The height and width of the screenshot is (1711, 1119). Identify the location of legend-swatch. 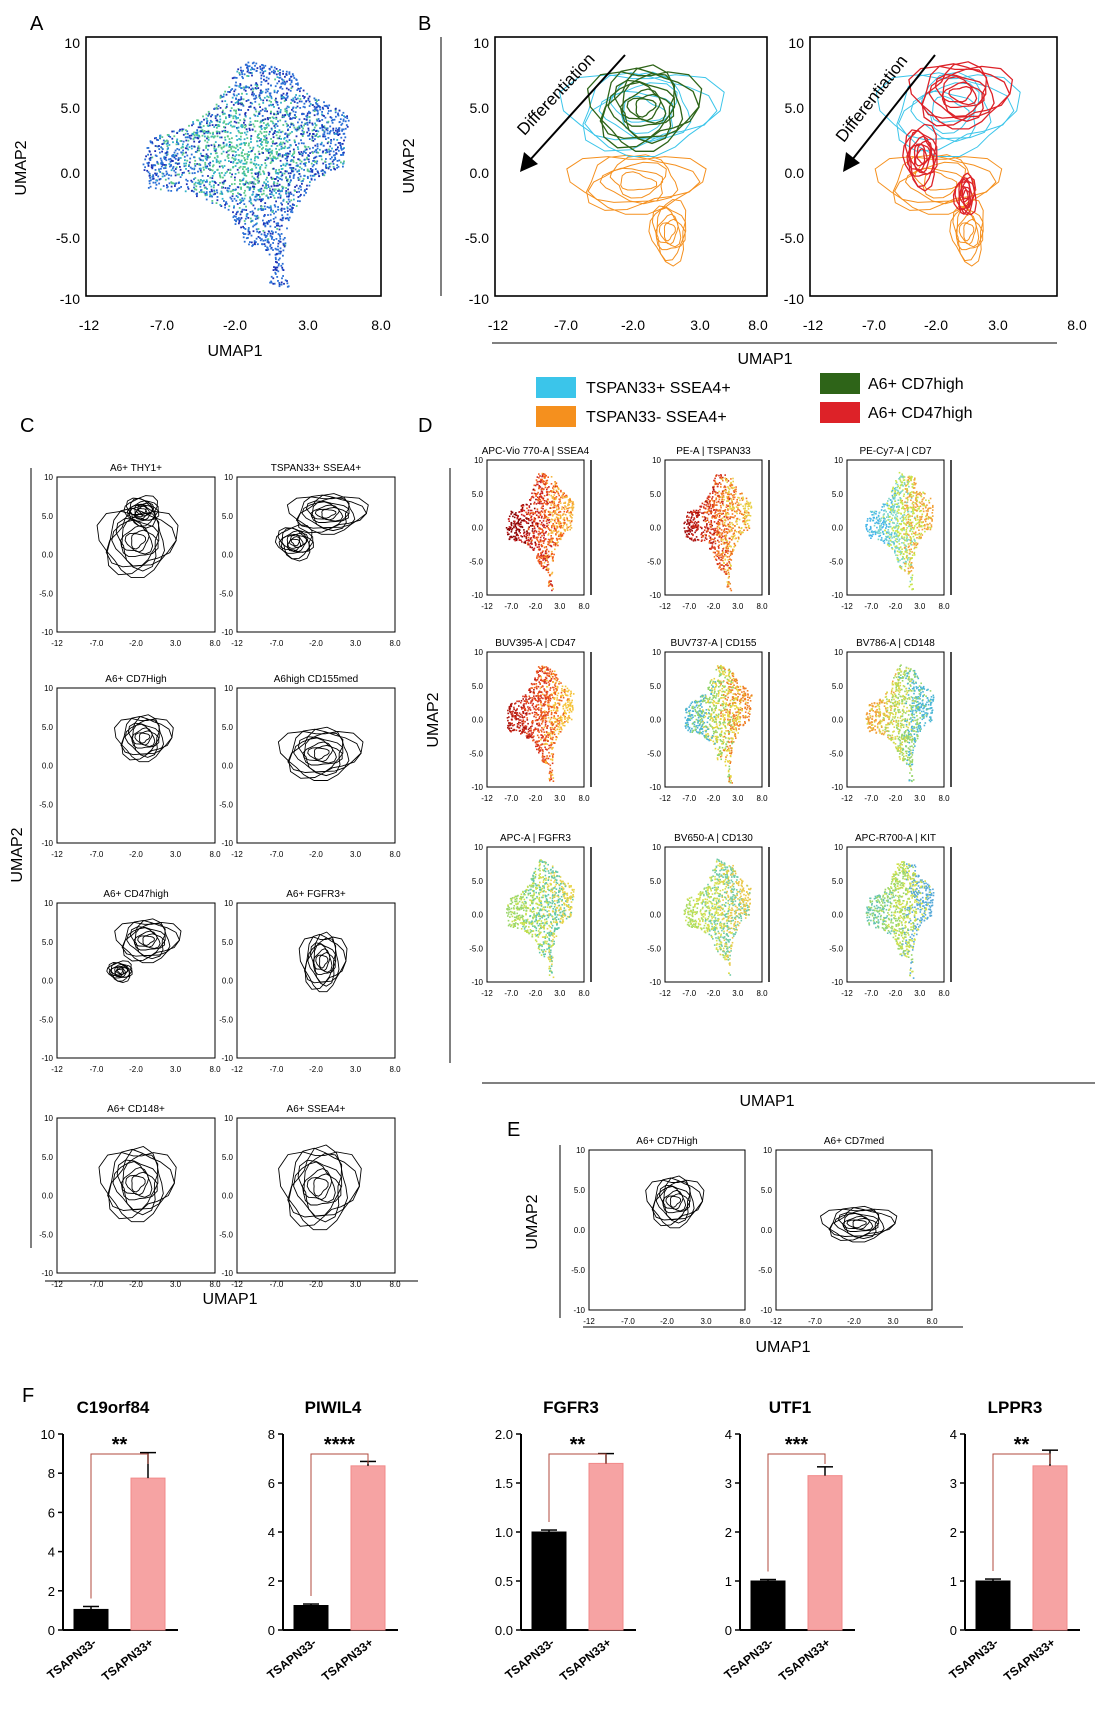
(556, 387).